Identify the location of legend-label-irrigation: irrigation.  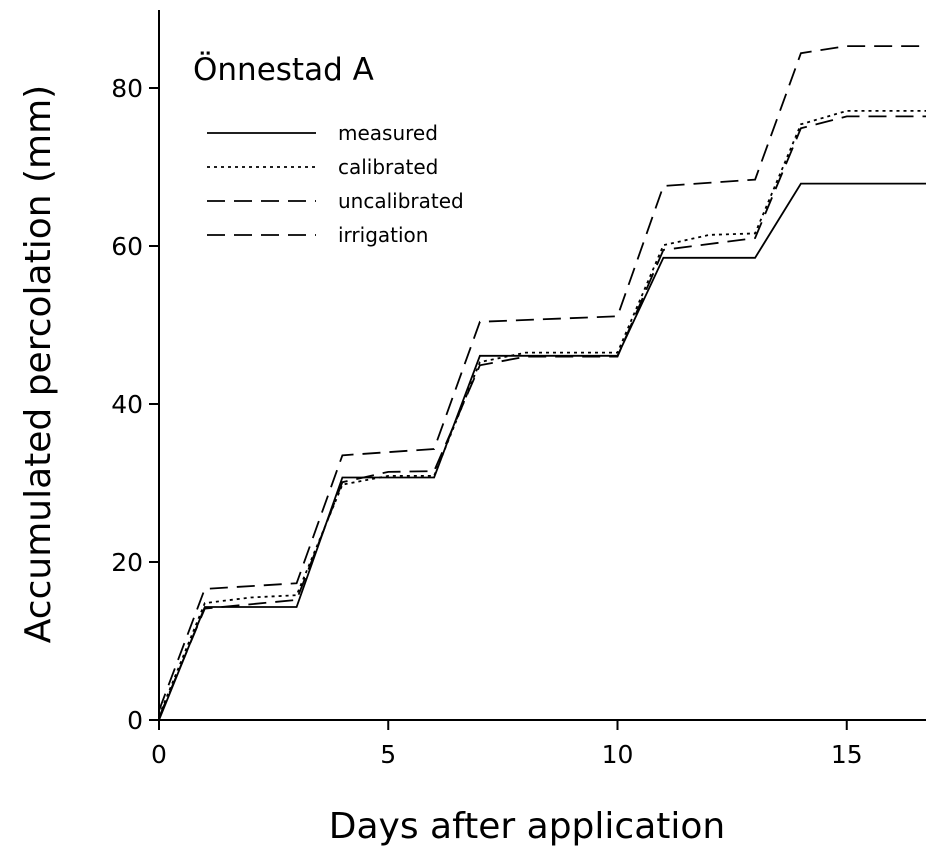
(383, 235).